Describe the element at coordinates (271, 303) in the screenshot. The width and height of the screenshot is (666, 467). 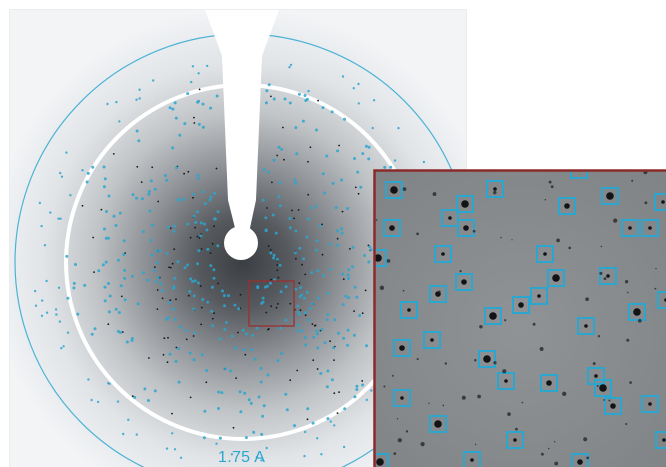
I see `zoom-region-box` at that location.